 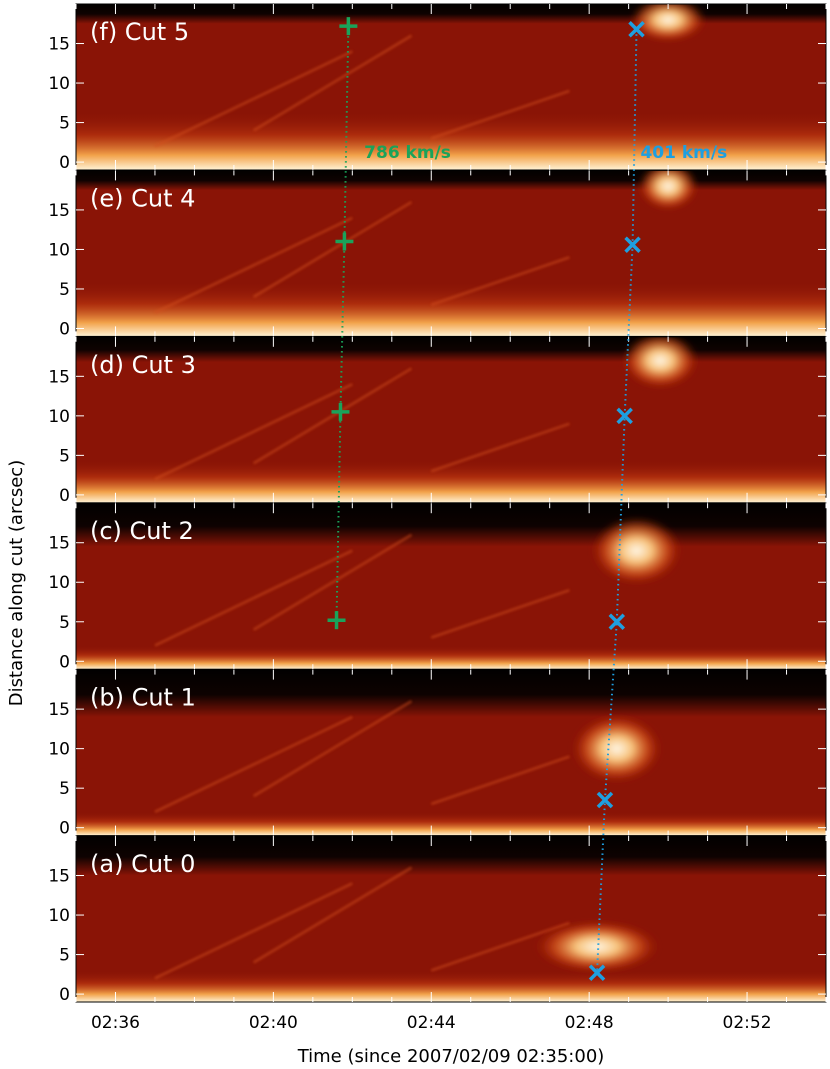 I want to click on panel-label: (d) Cut 3, so click(x=143, y=365).